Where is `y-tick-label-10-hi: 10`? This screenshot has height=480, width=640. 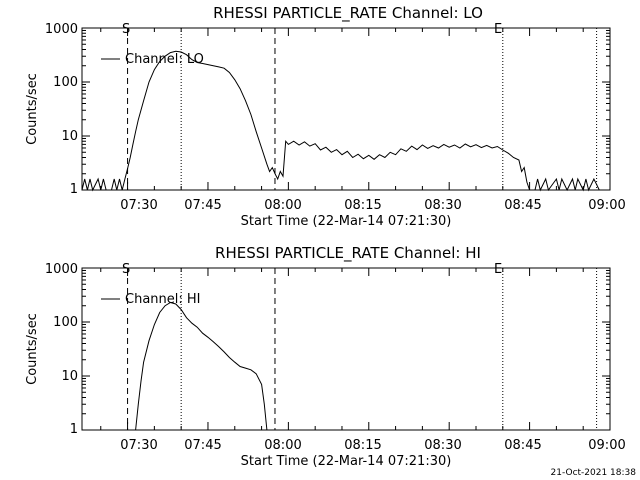 y-tick-label-10-hi: 10 is located at coordinates (69, 376).